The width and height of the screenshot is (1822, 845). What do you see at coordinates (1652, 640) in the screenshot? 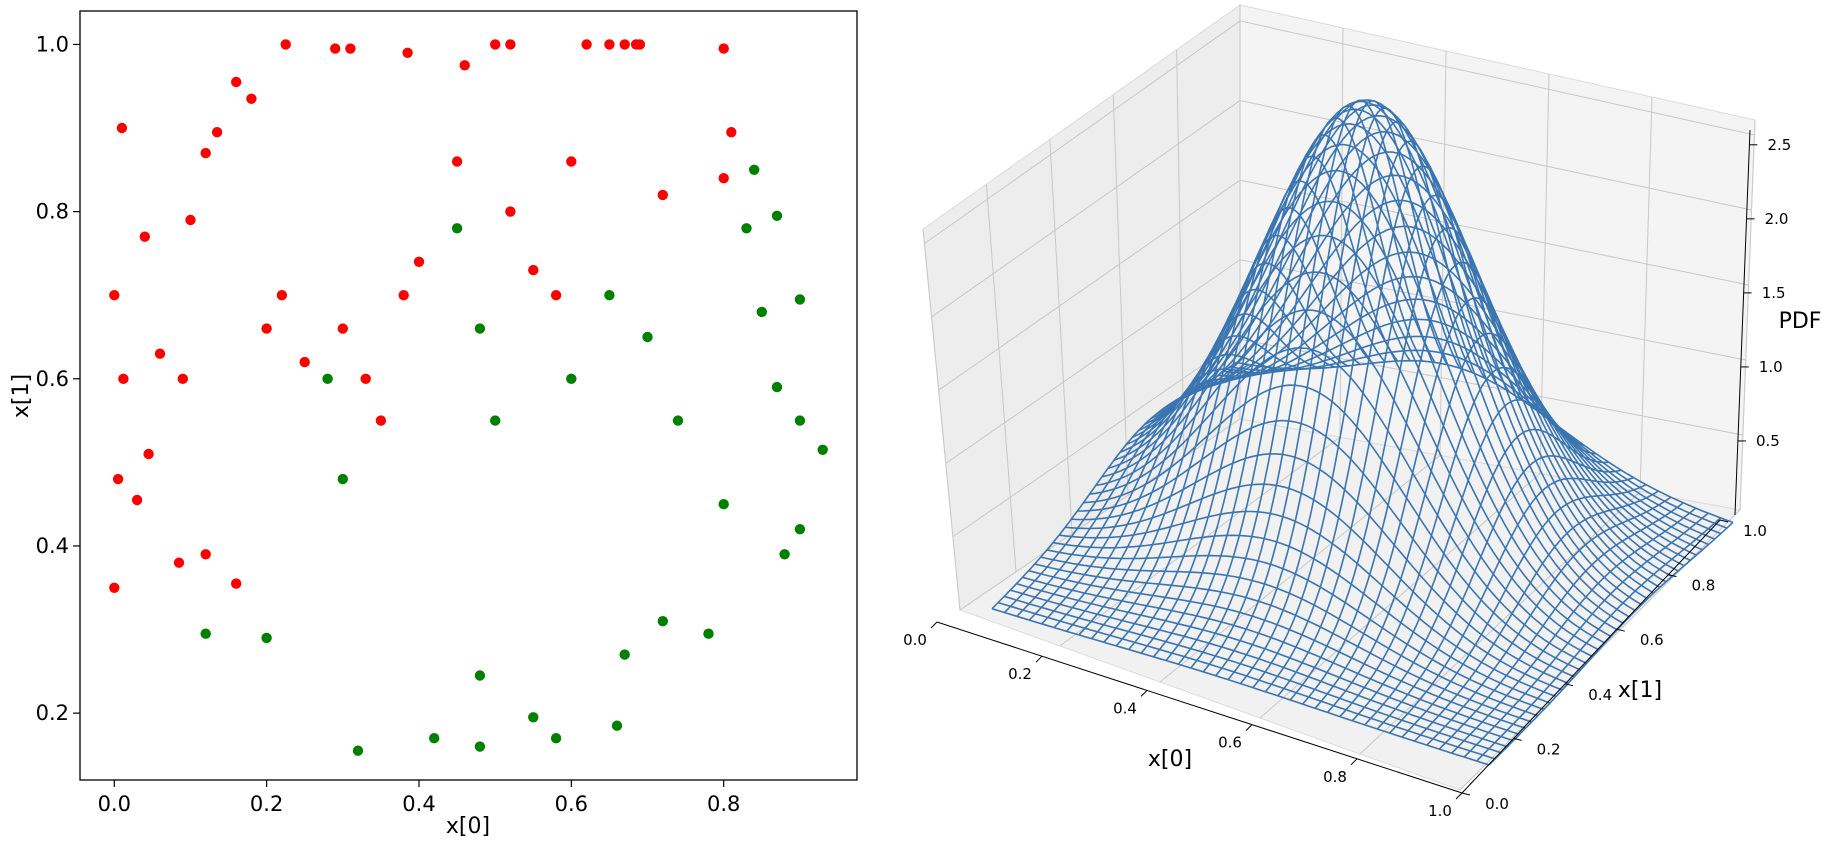
I see `x1-tick-label: 0.6` at bounding box center [1652, 640].